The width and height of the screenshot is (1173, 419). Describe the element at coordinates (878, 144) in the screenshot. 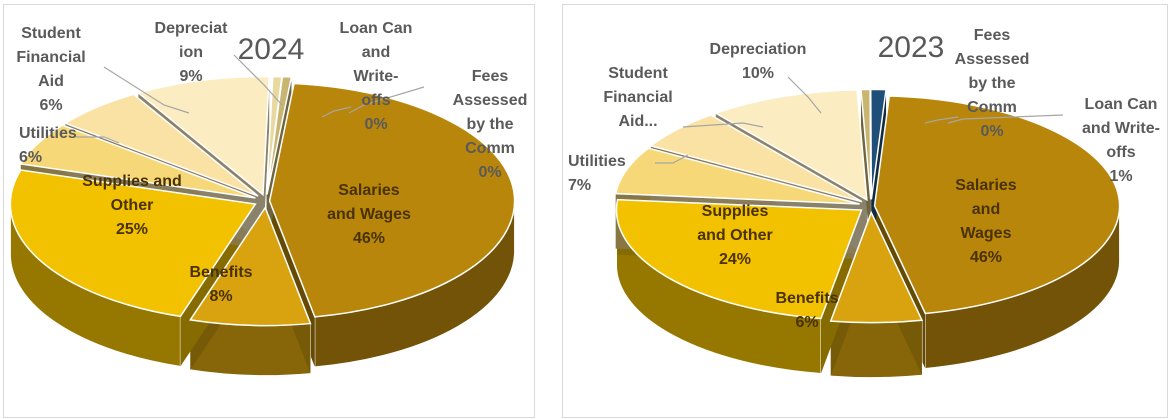

I see `slice-loan-can-and-write-offs` at that location.